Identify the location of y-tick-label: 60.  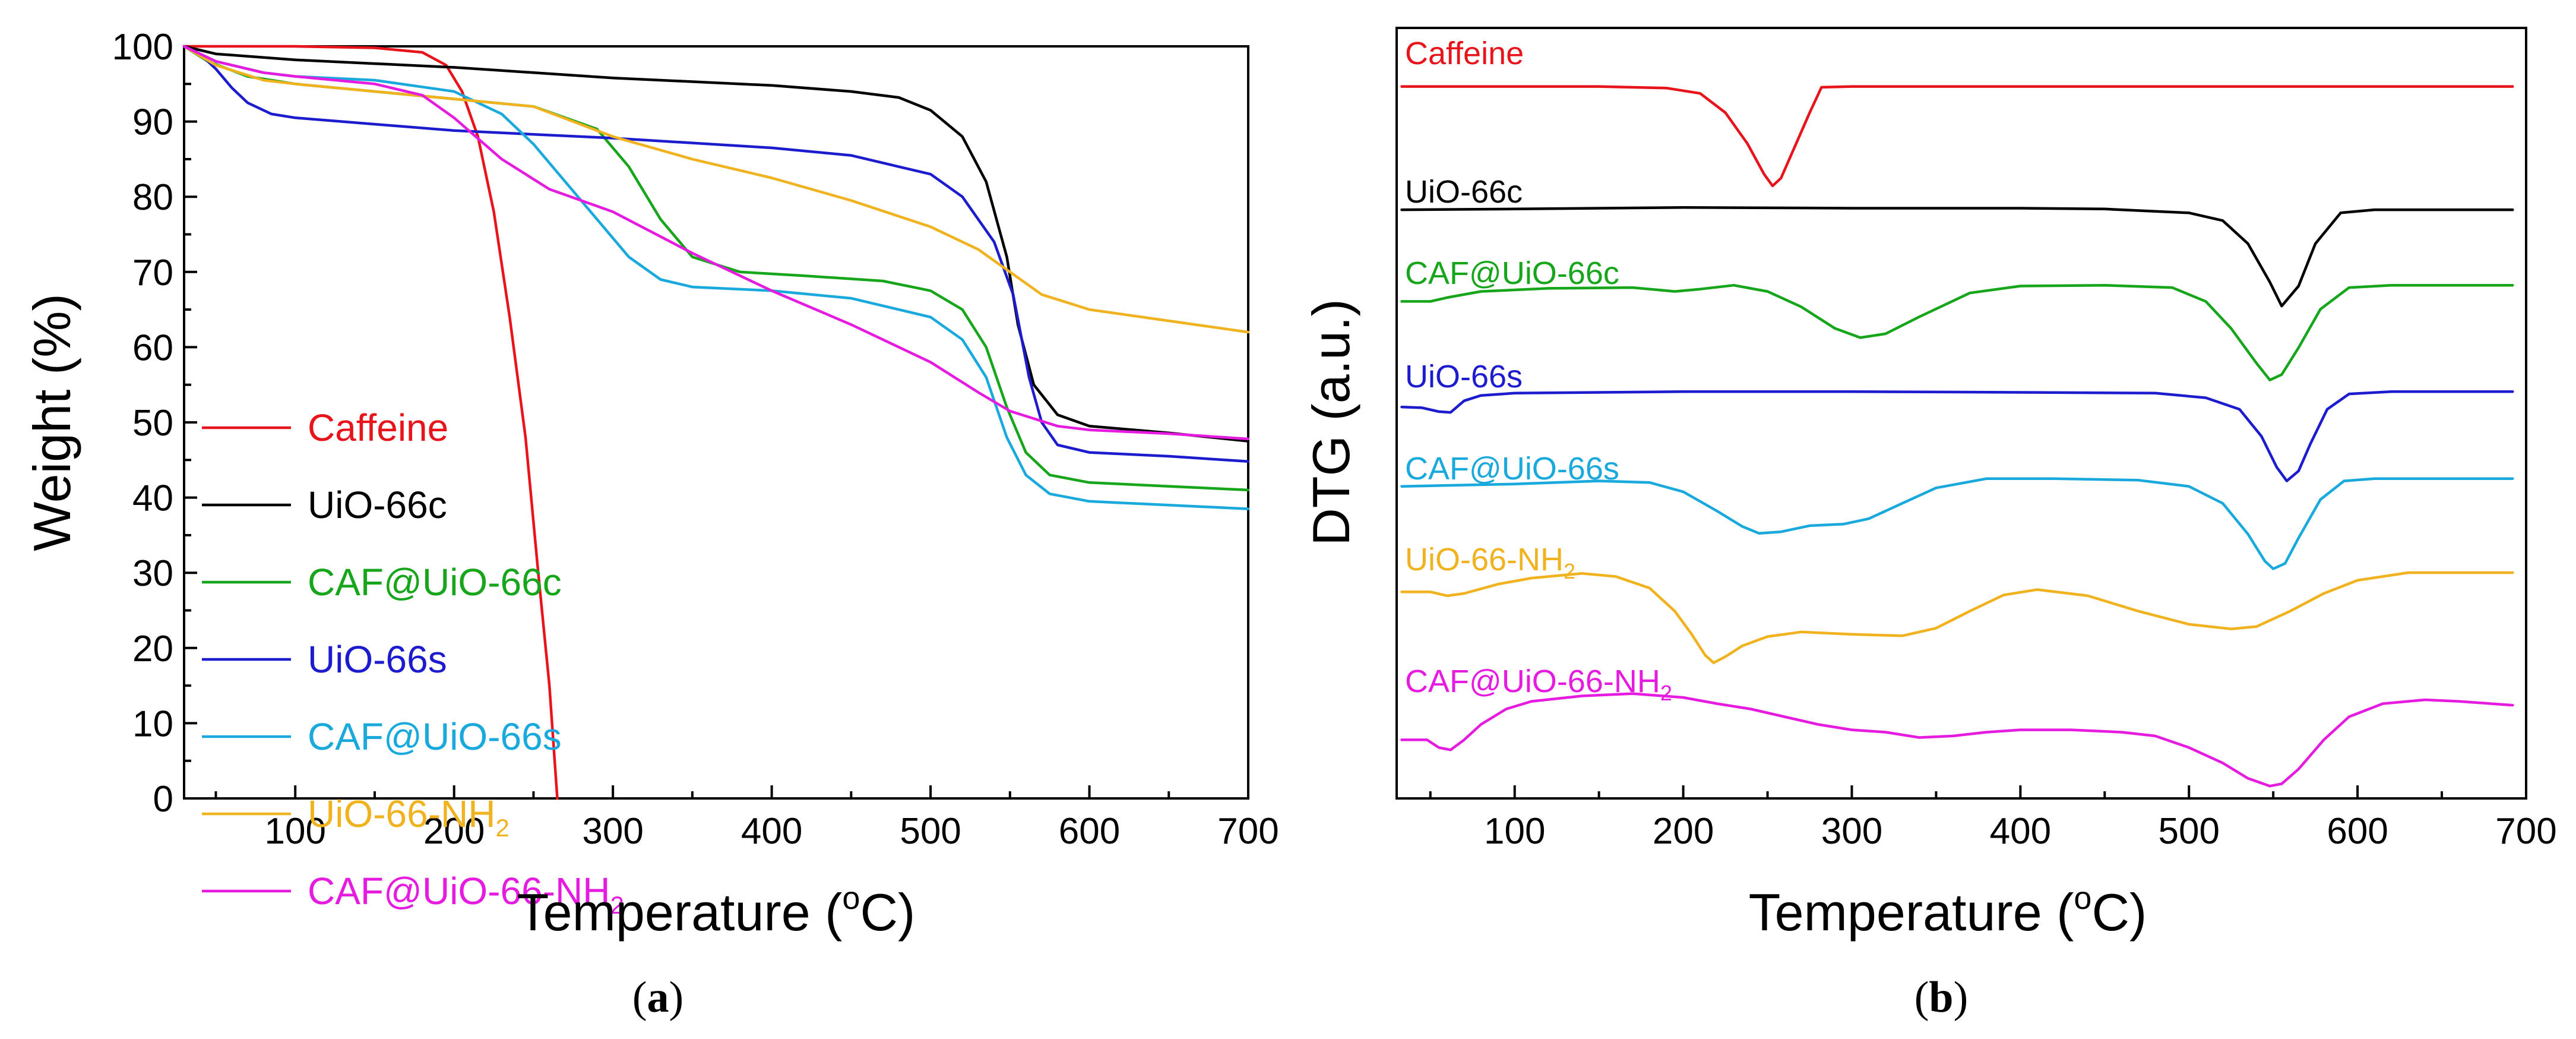
(152, 347).